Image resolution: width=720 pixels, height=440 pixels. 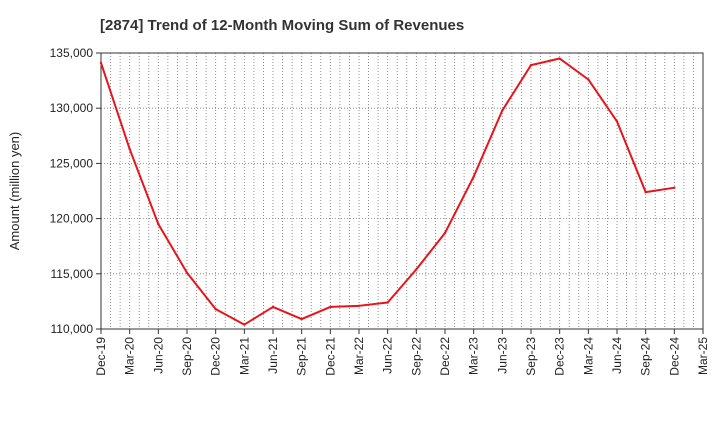 What do you see at coordinates (531, 356) in the screenshot?
I see `x-tick-label: Sep-23` at bounding box center [531, 356].